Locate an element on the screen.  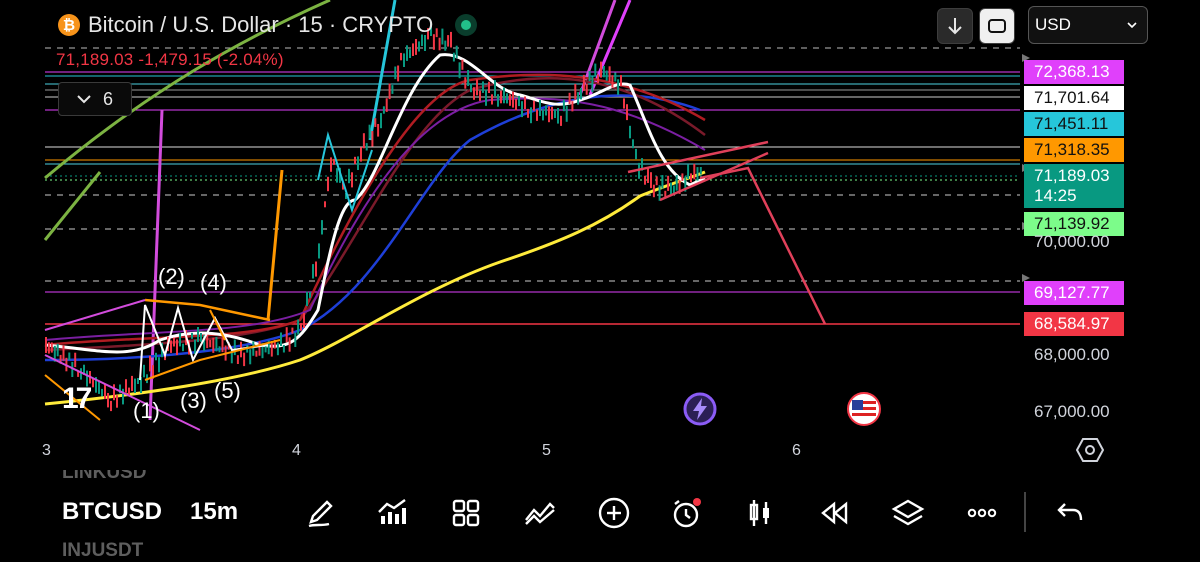
chart-type-icon is located at coordinates (759, 513).